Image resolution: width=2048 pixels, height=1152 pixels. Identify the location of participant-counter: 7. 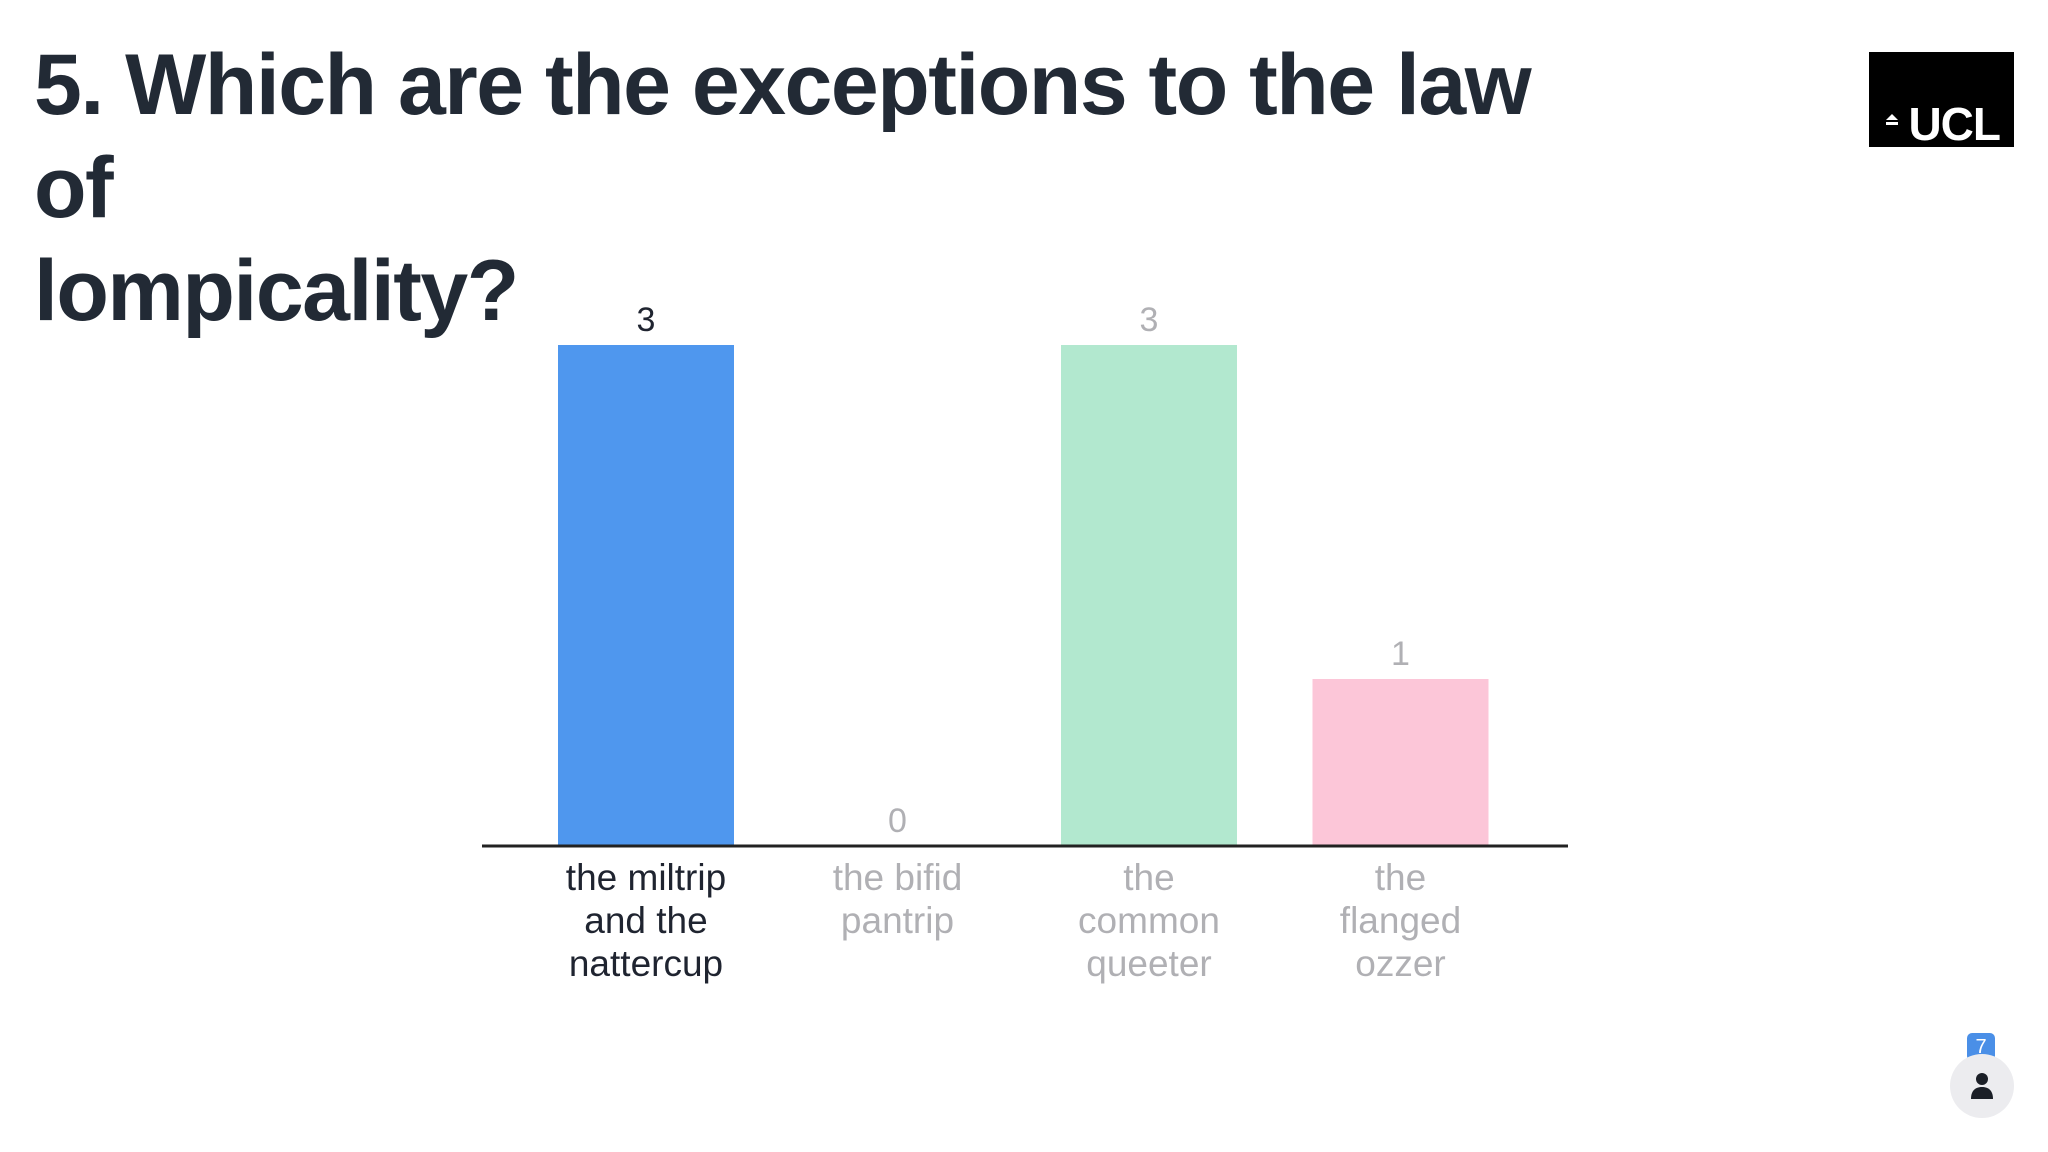
(1982, 1073).